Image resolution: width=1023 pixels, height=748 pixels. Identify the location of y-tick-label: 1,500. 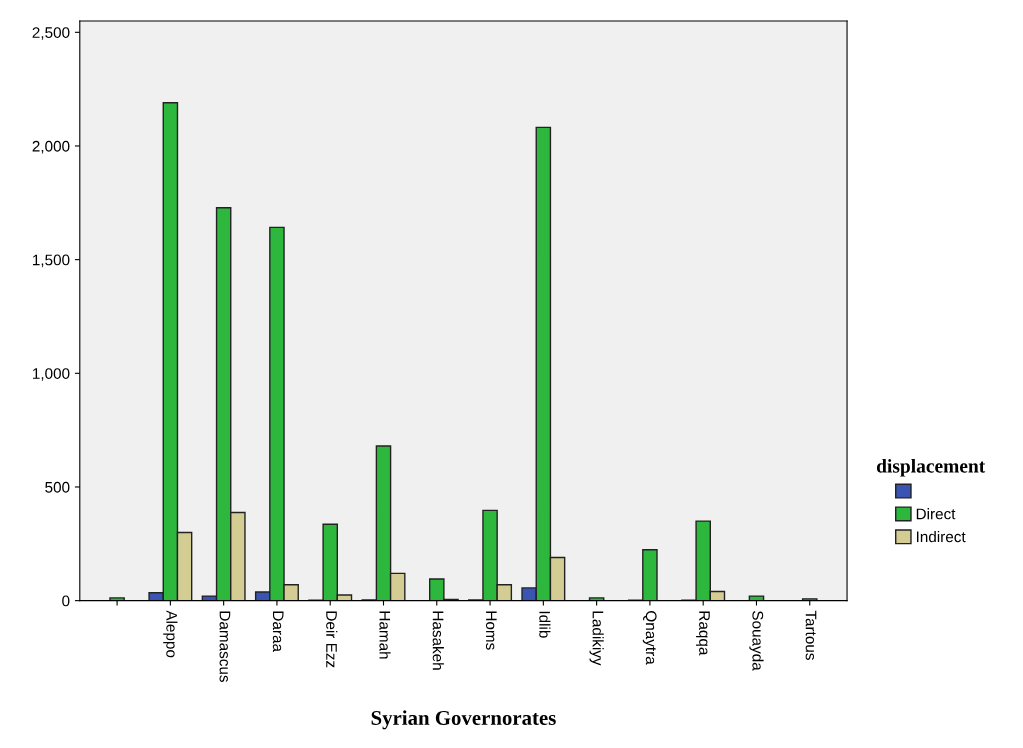
(51, 261).